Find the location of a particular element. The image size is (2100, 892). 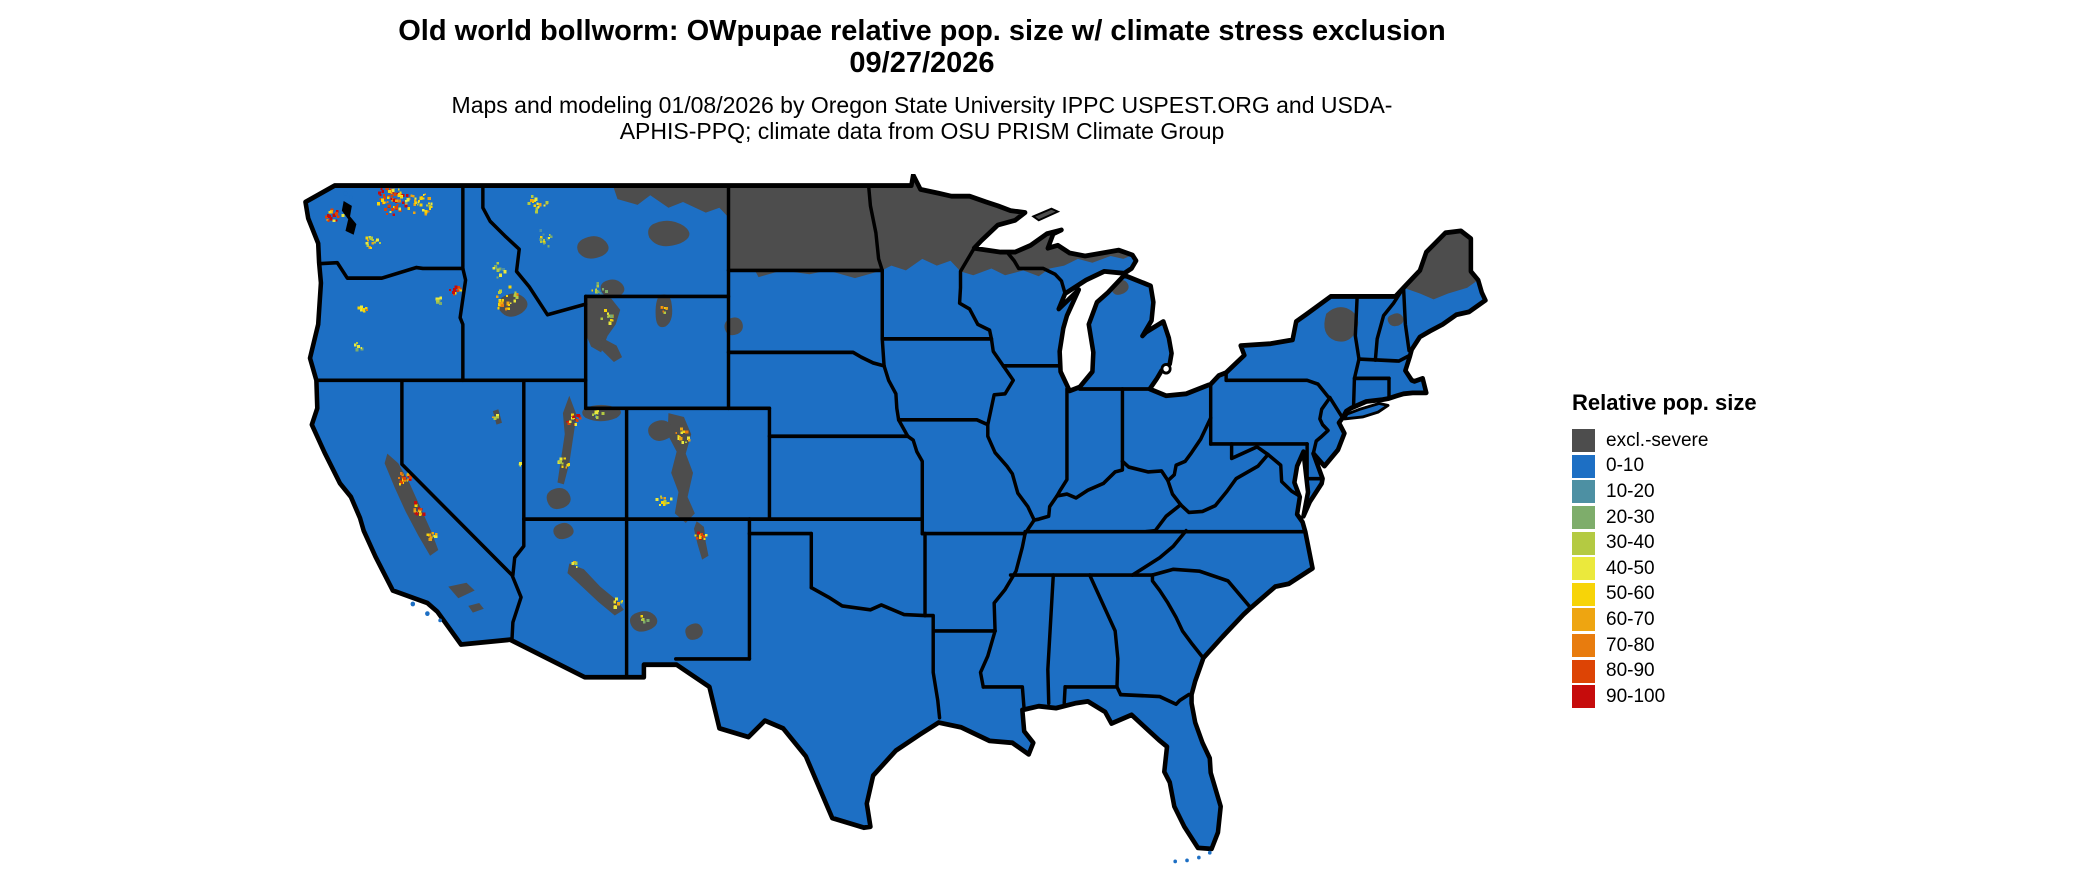

hotspot-pixel-olympic-mountains-wa is located at coordinates (332, 210).